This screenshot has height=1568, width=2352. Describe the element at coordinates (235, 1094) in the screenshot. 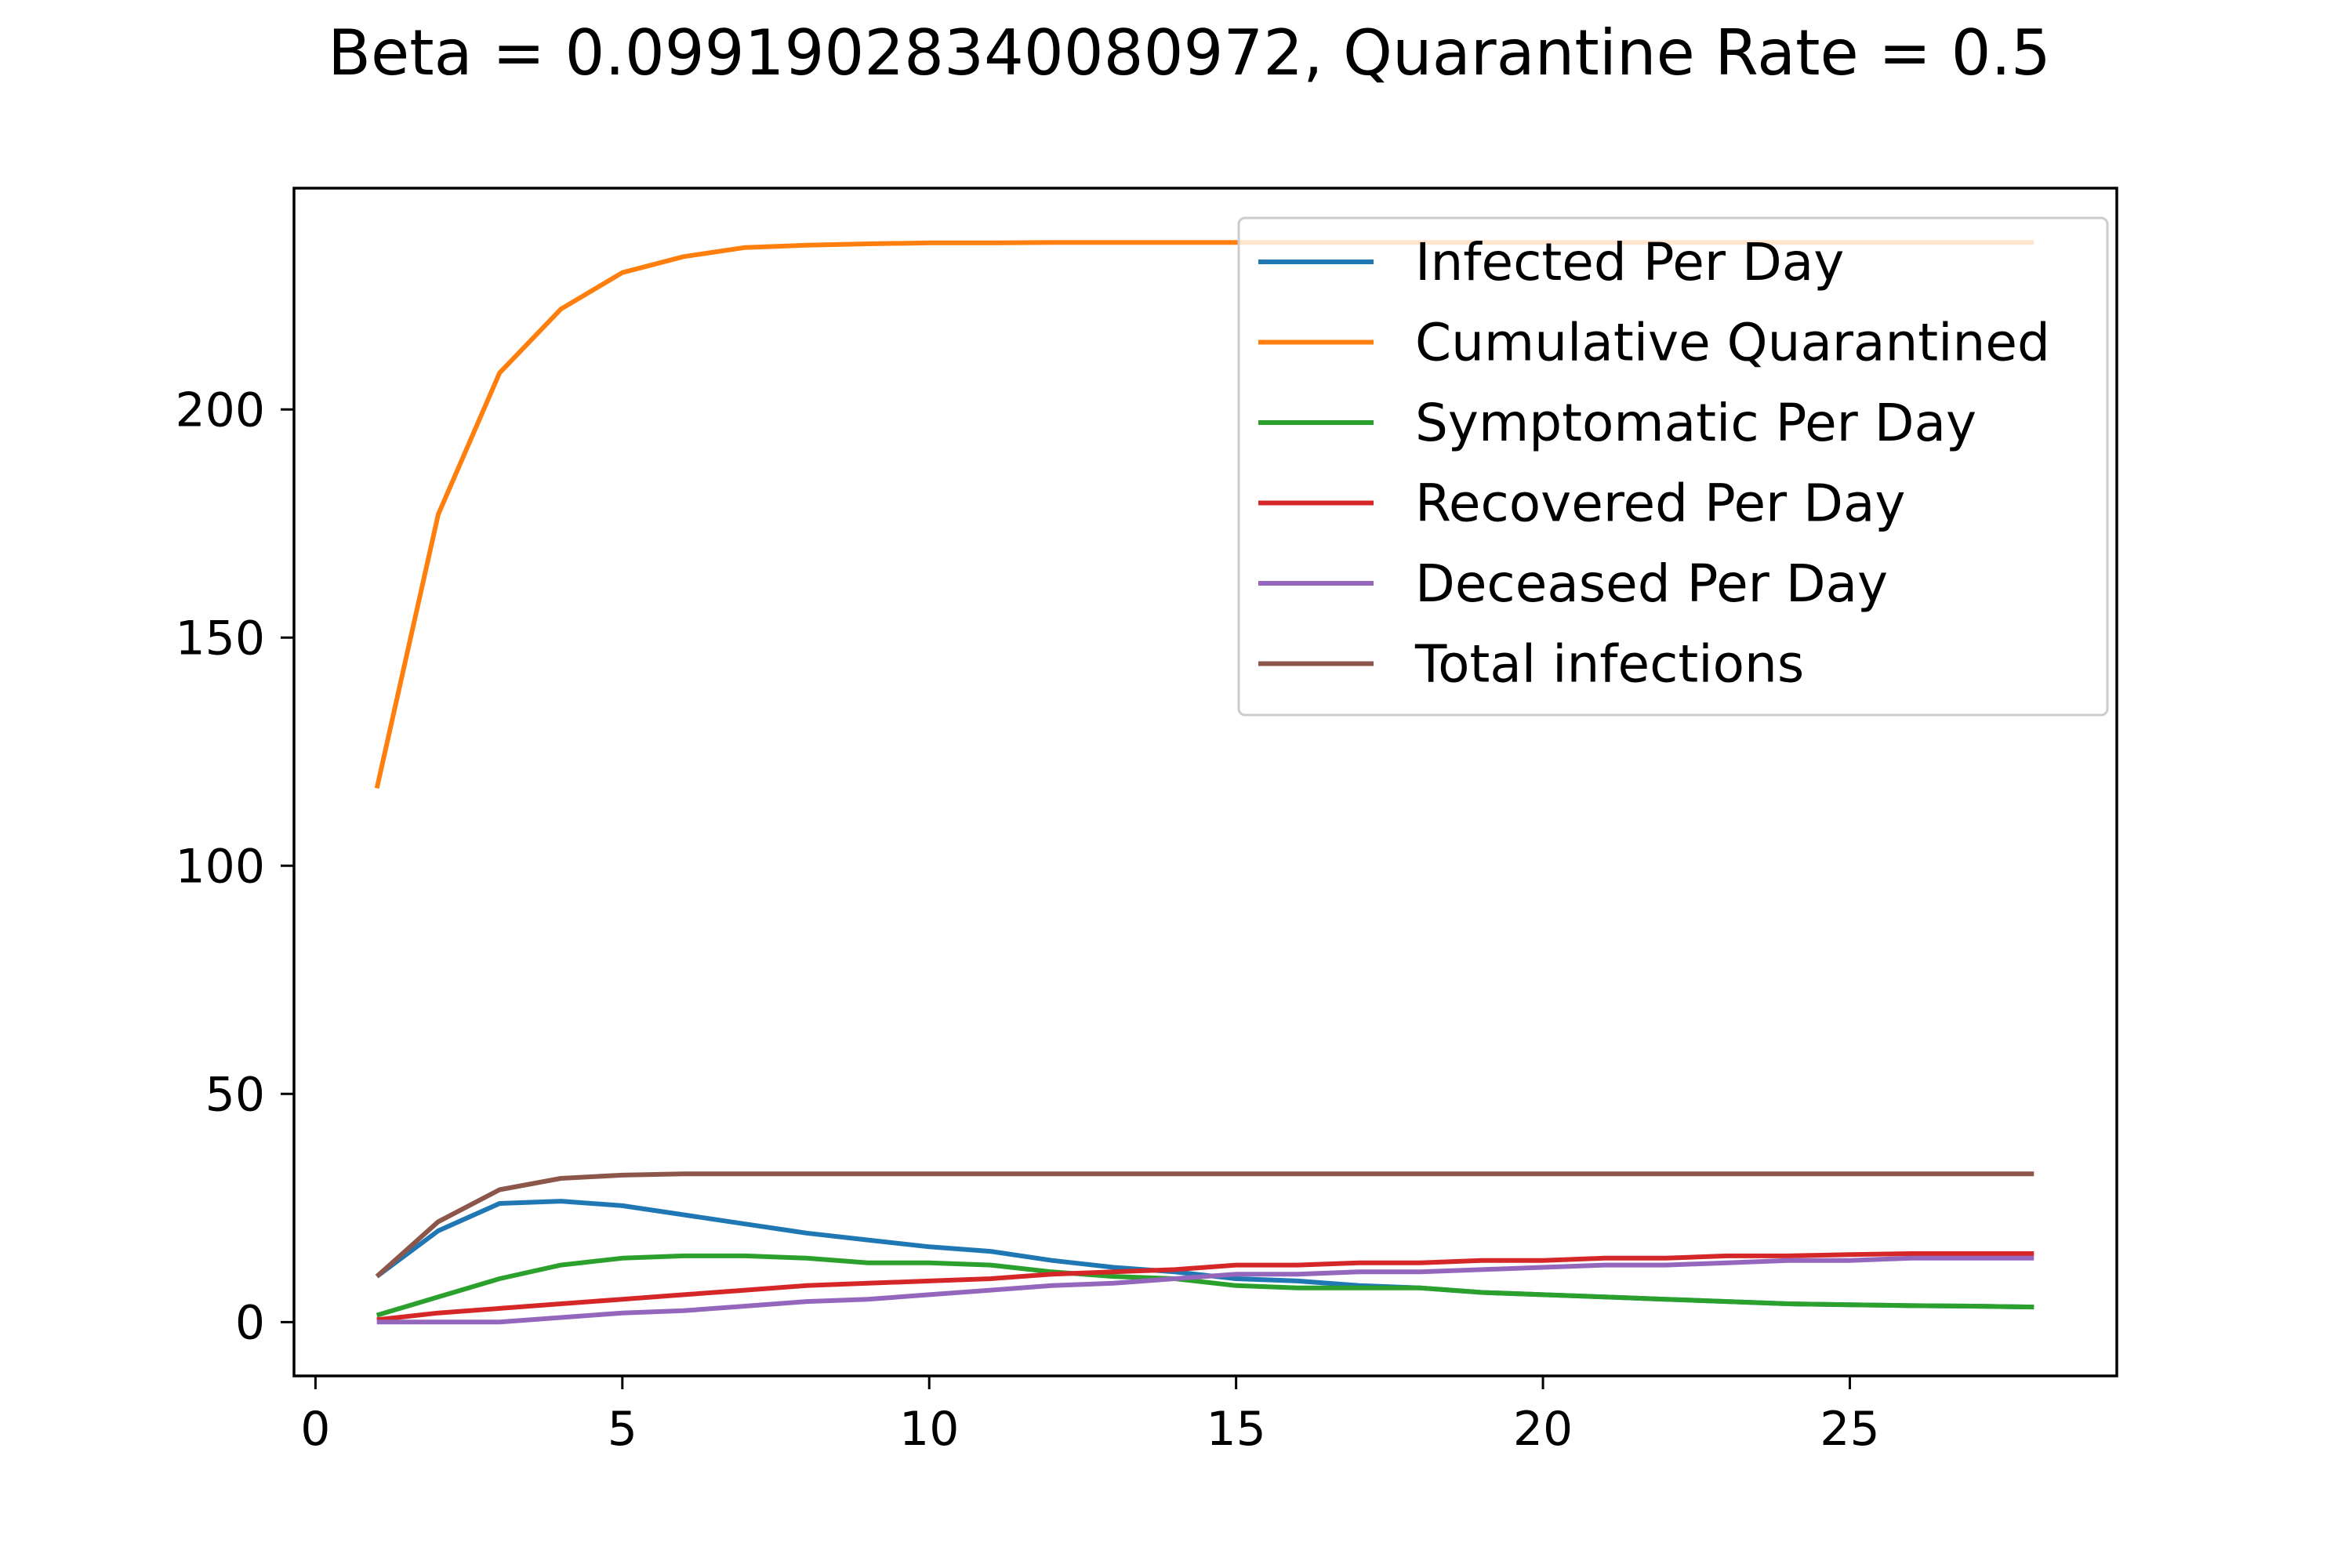

I see `y-tick-label: 50` at that location.